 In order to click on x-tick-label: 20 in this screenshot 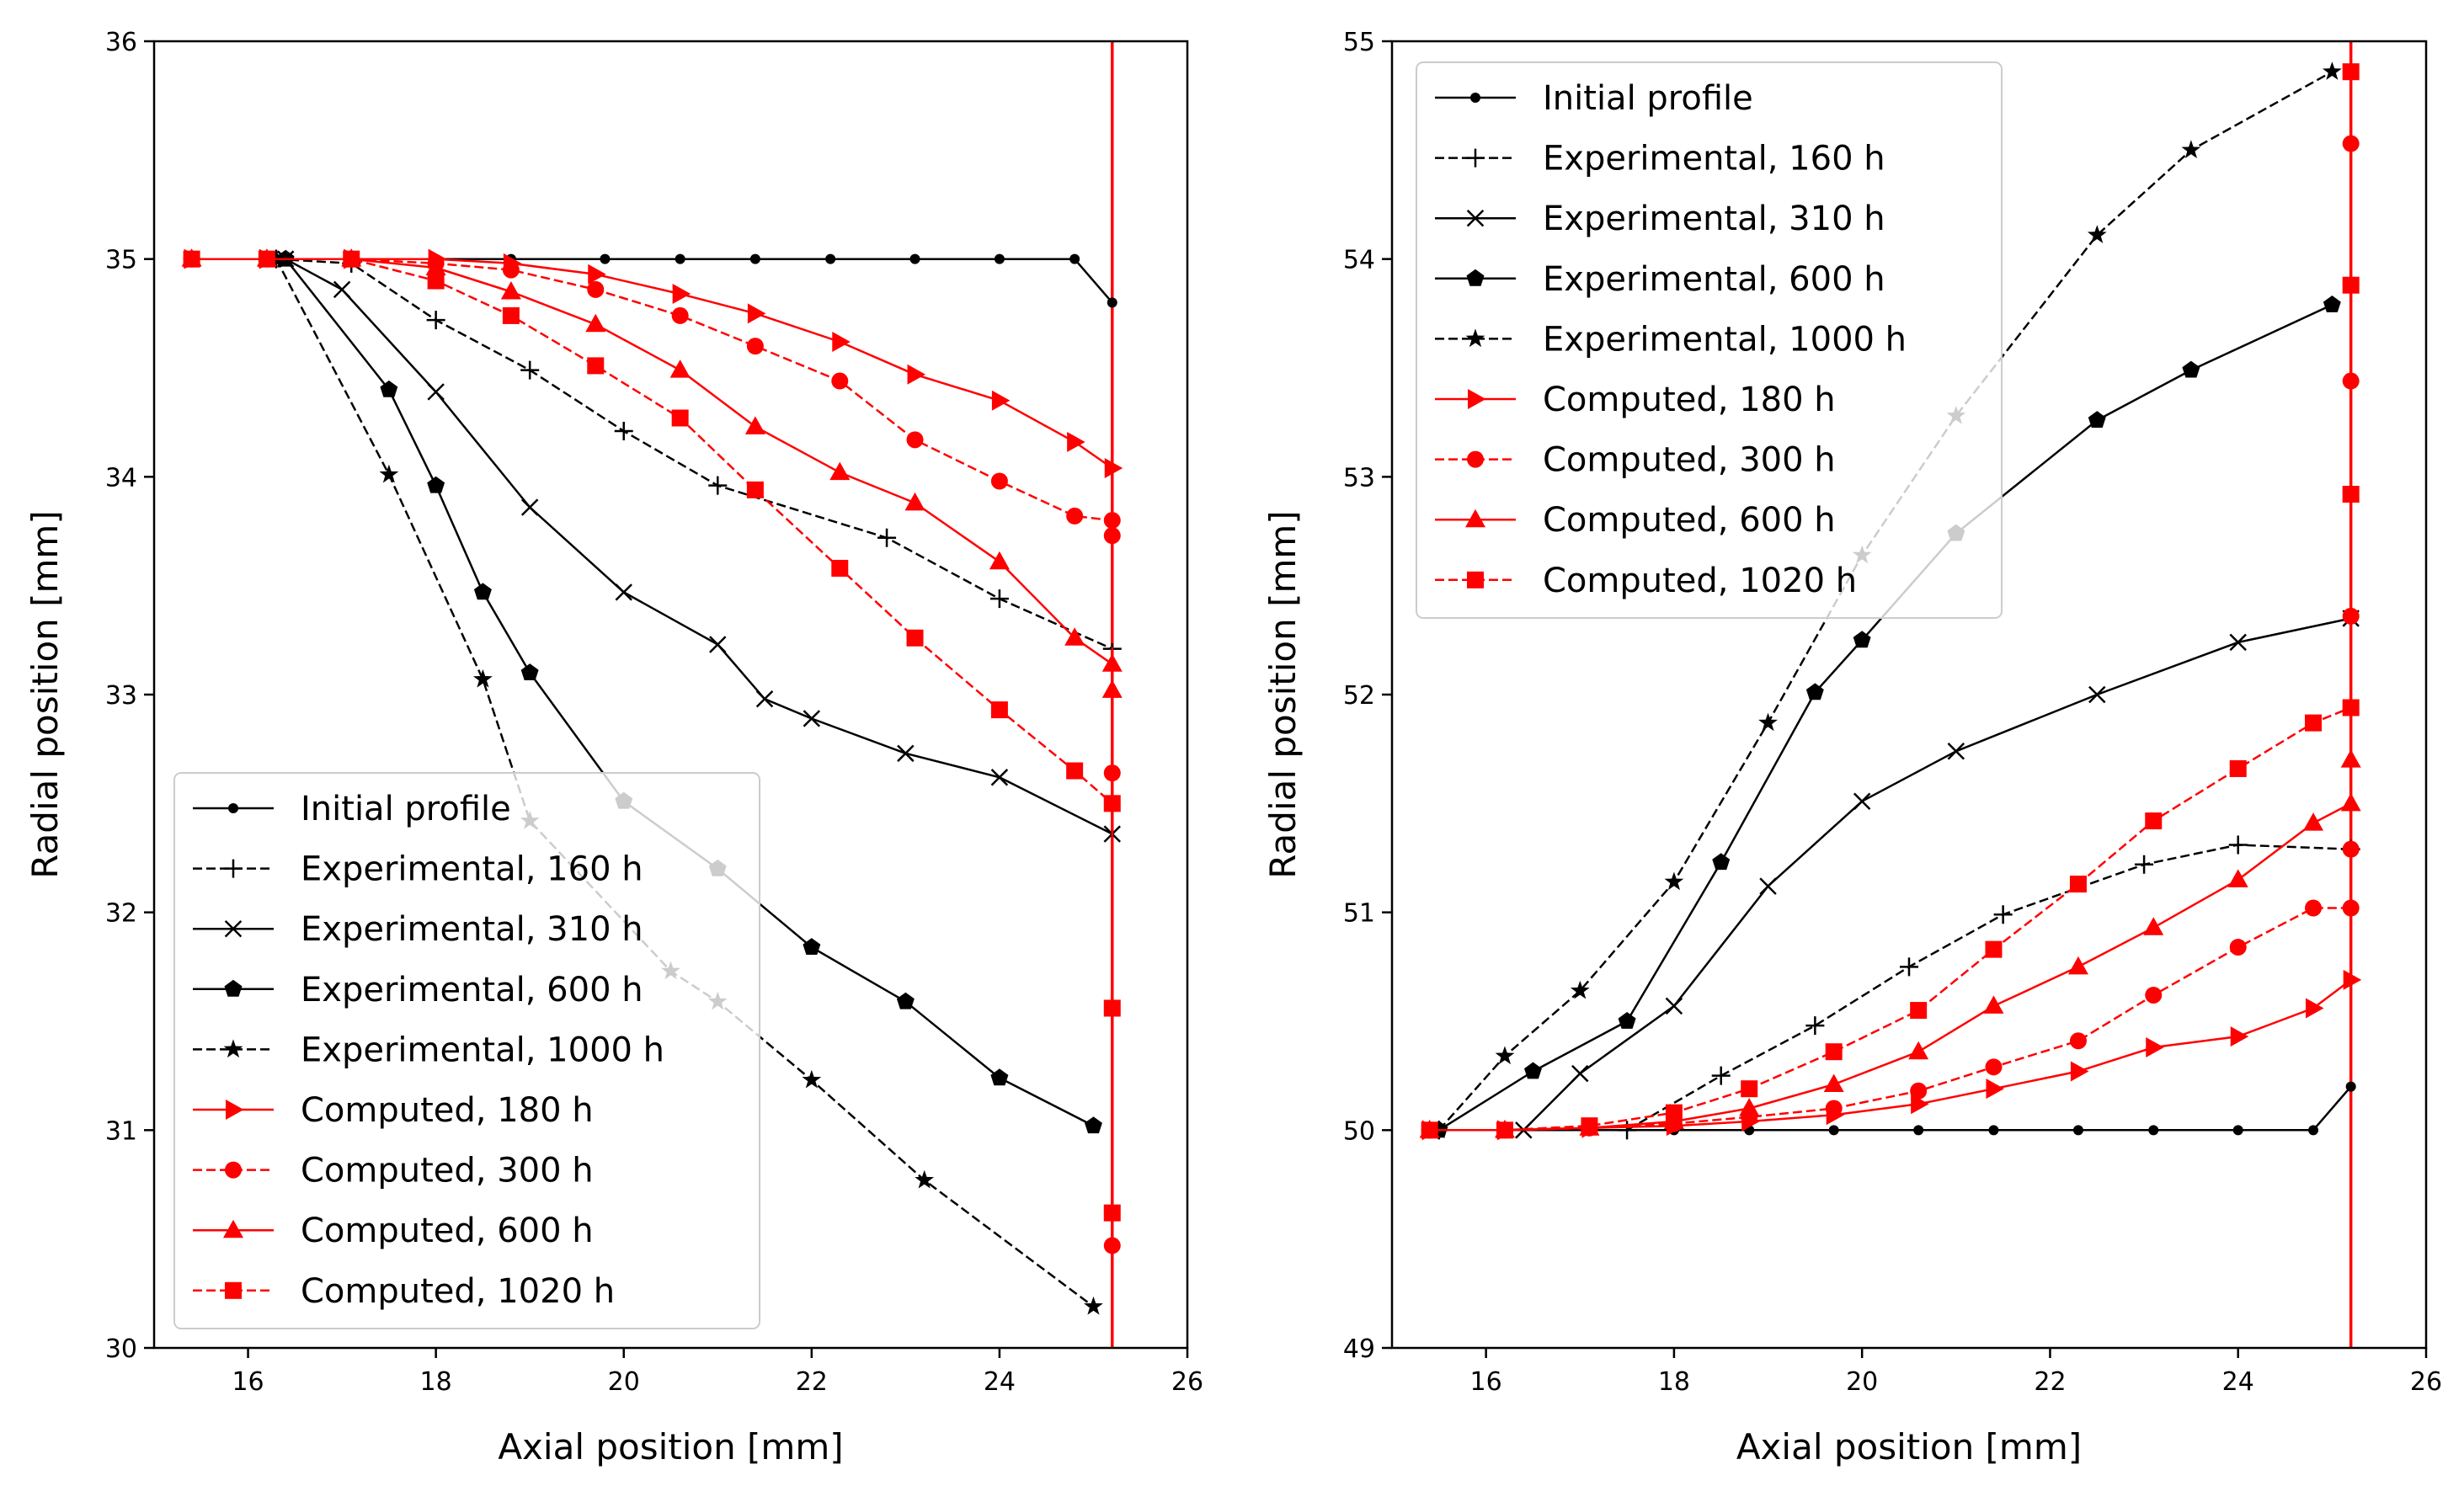, I will do `click(624, 1382)`.